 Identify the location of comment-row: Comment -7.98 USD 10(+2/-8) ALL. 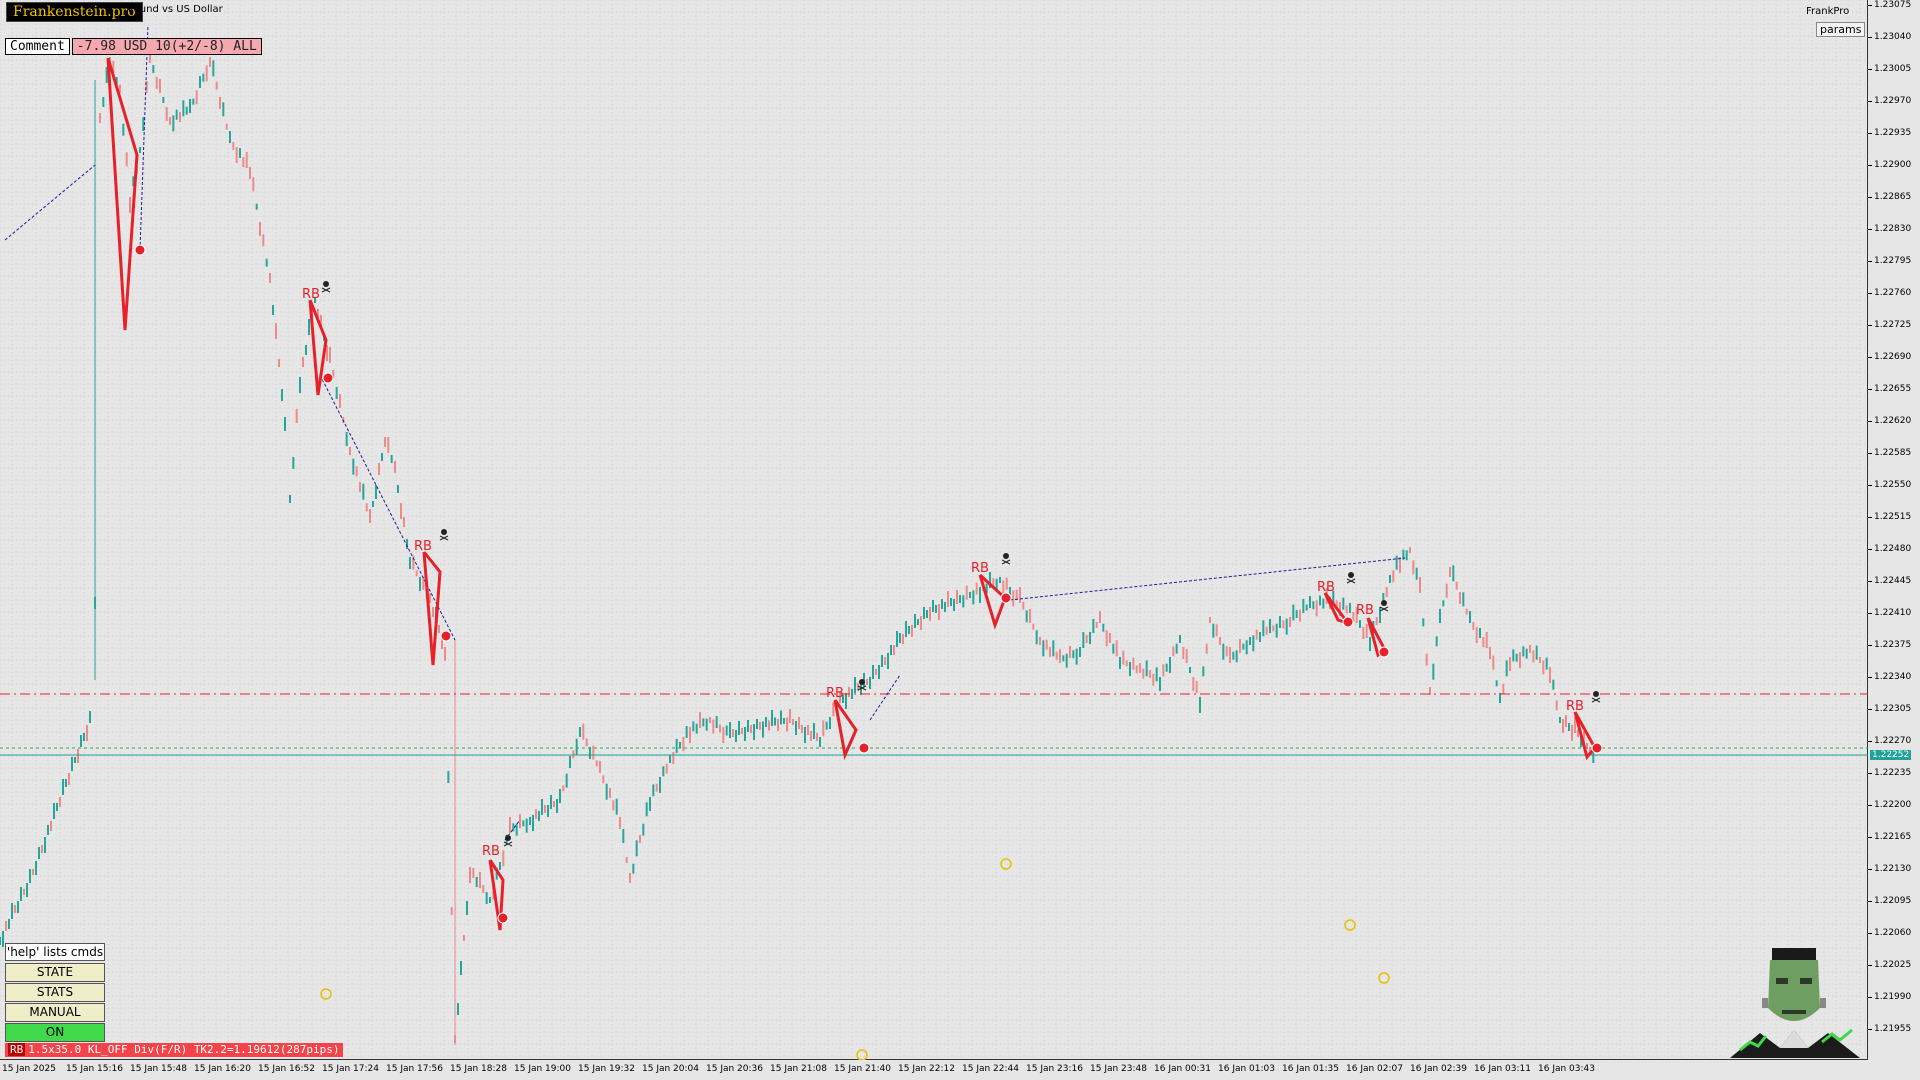
(133, 46).